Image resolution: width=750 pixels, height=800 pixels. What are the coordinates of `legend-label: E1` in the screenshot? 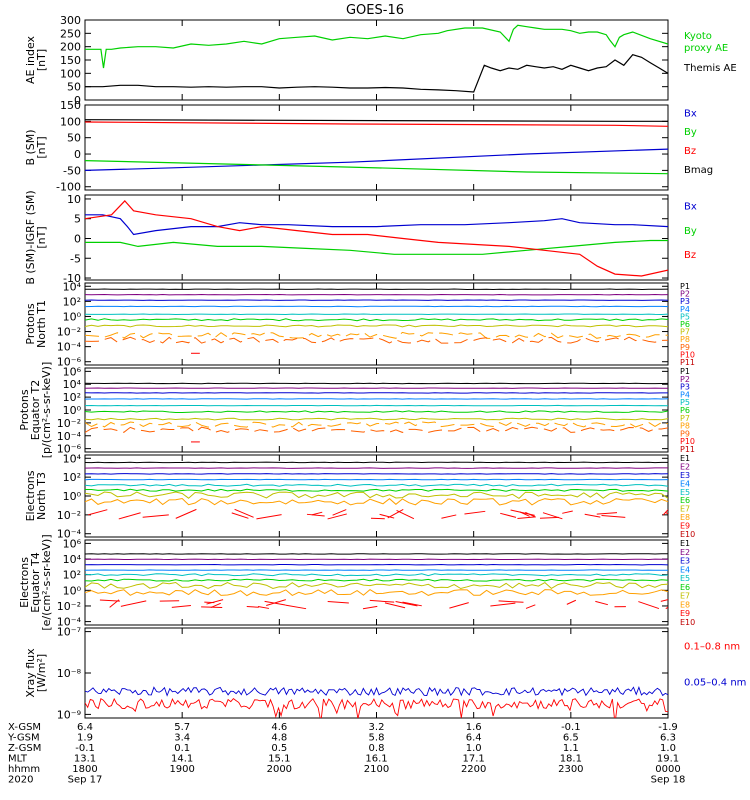 It's located at (685, 458).